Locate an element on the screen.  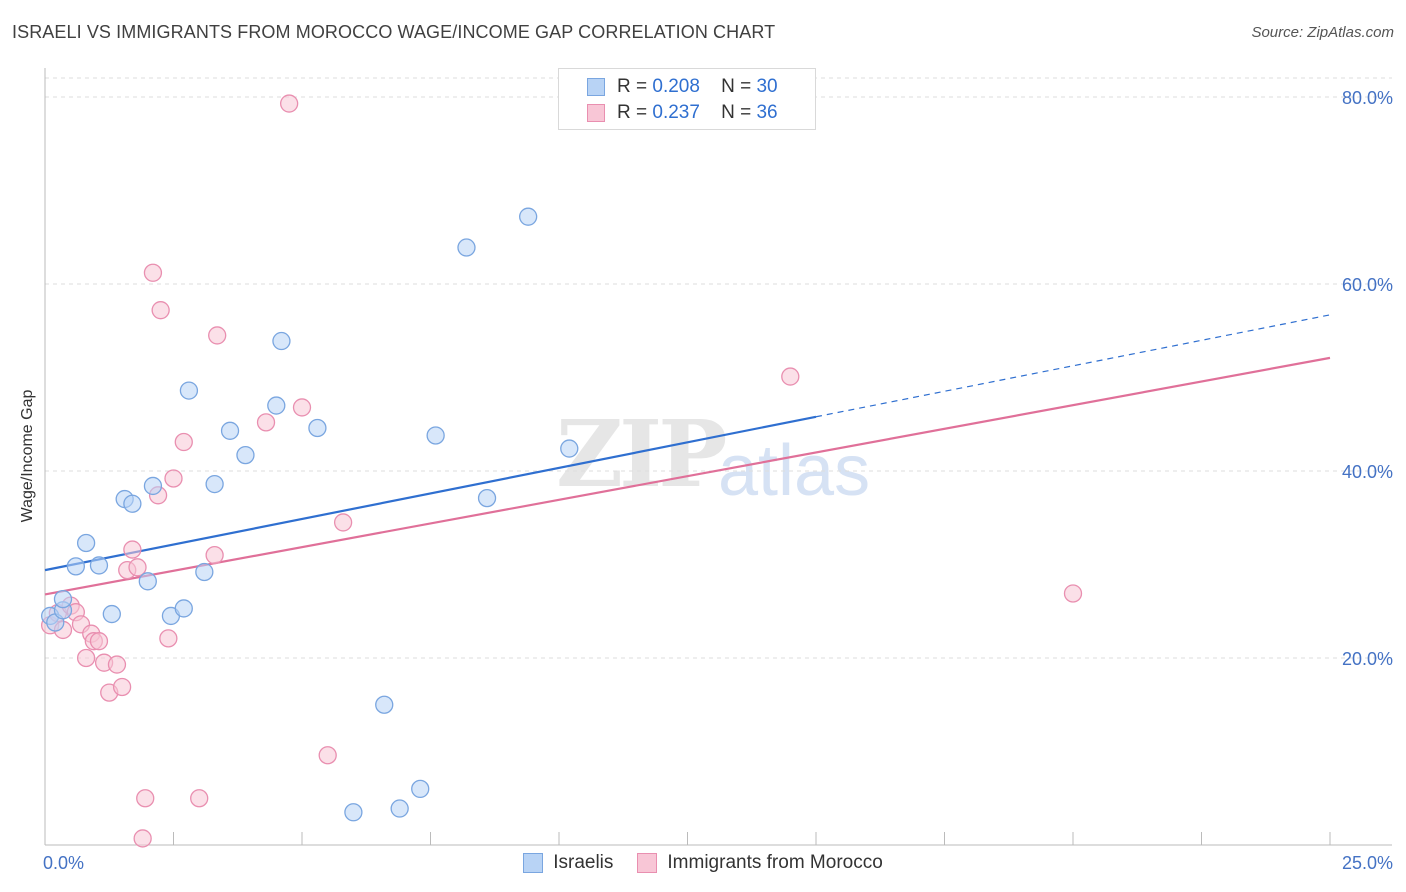
watermark-zip: ZIP is located at coordinates (641, 454).